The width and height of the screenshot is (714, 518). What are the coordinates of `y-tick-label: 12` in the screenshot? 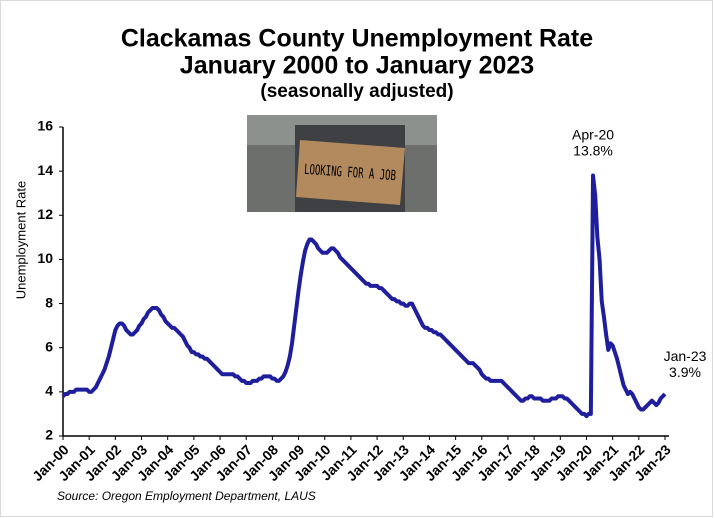 It's located at (45, 214).